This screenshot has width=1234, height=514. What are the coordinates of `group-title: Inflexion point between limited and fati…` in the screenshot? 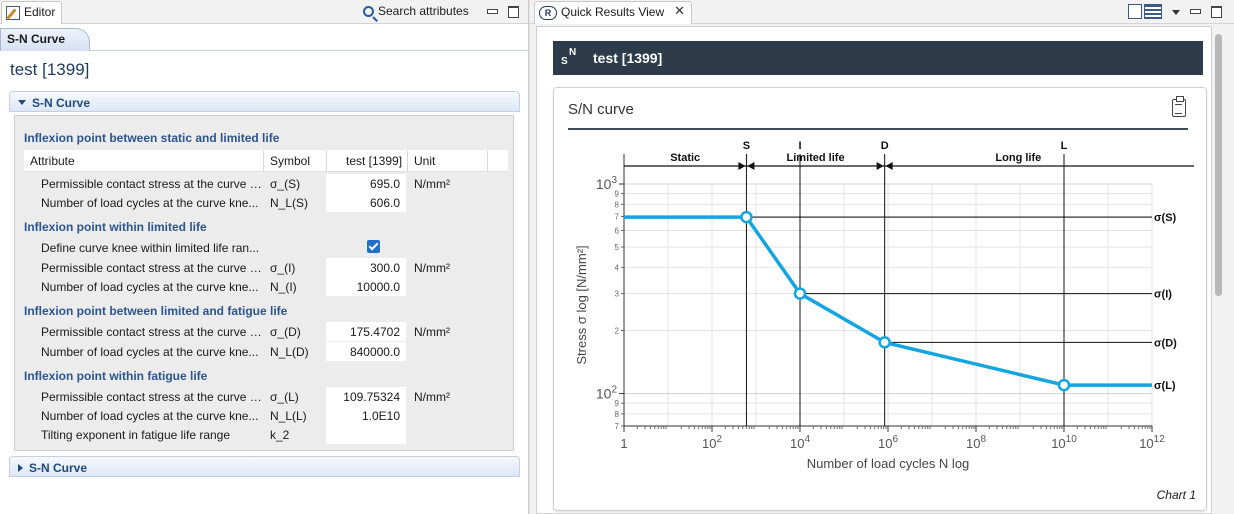 It's located at (156, 311).